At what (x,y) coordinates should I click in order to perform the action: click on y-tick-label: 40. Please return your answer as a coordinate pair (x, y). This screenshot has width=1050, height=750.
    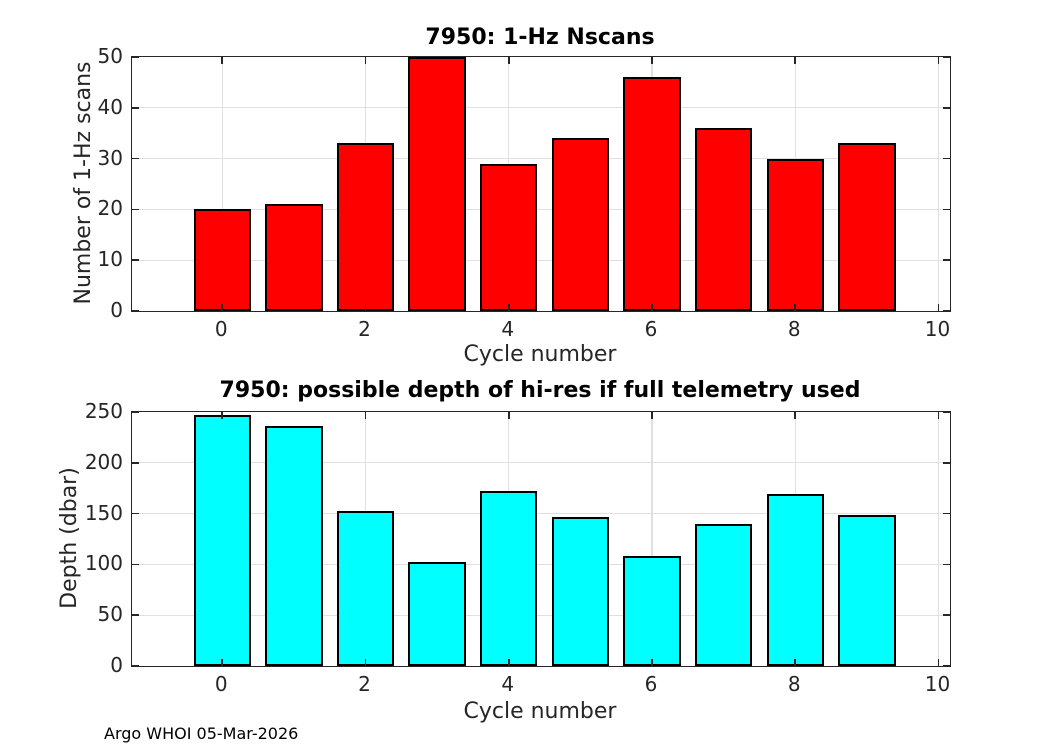
    Looking at the image, I should click on (110, 106).